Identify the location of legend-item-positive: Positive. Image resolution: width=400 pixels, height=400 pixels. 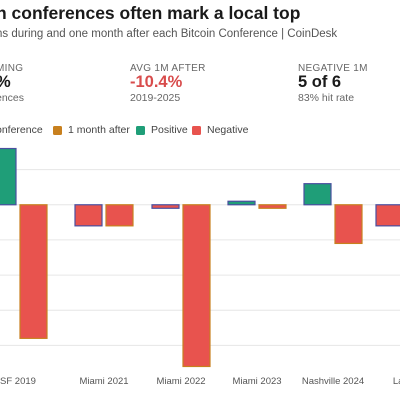
(162, 130).